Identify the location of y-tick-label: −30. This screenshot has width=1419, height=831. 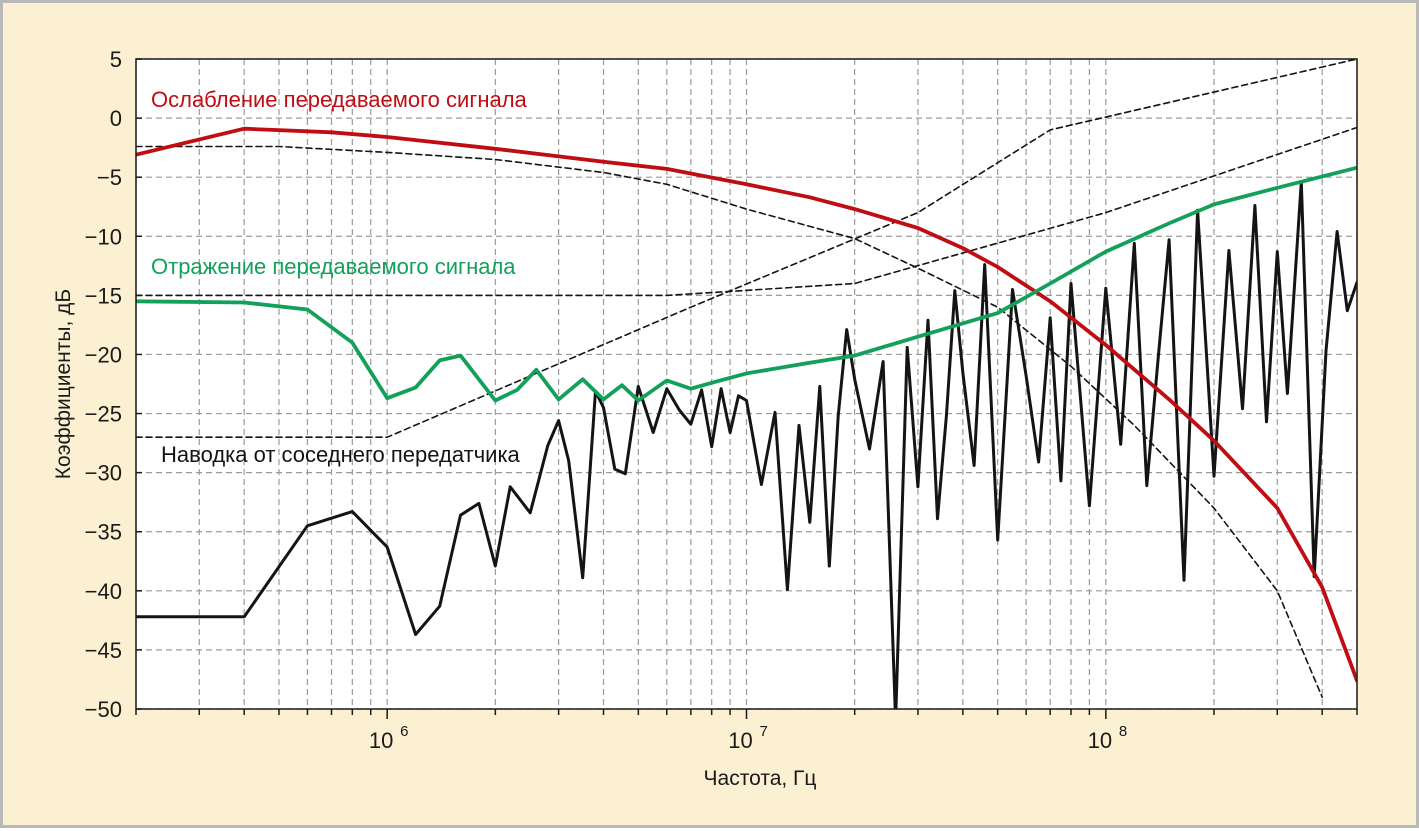
(103, 473).